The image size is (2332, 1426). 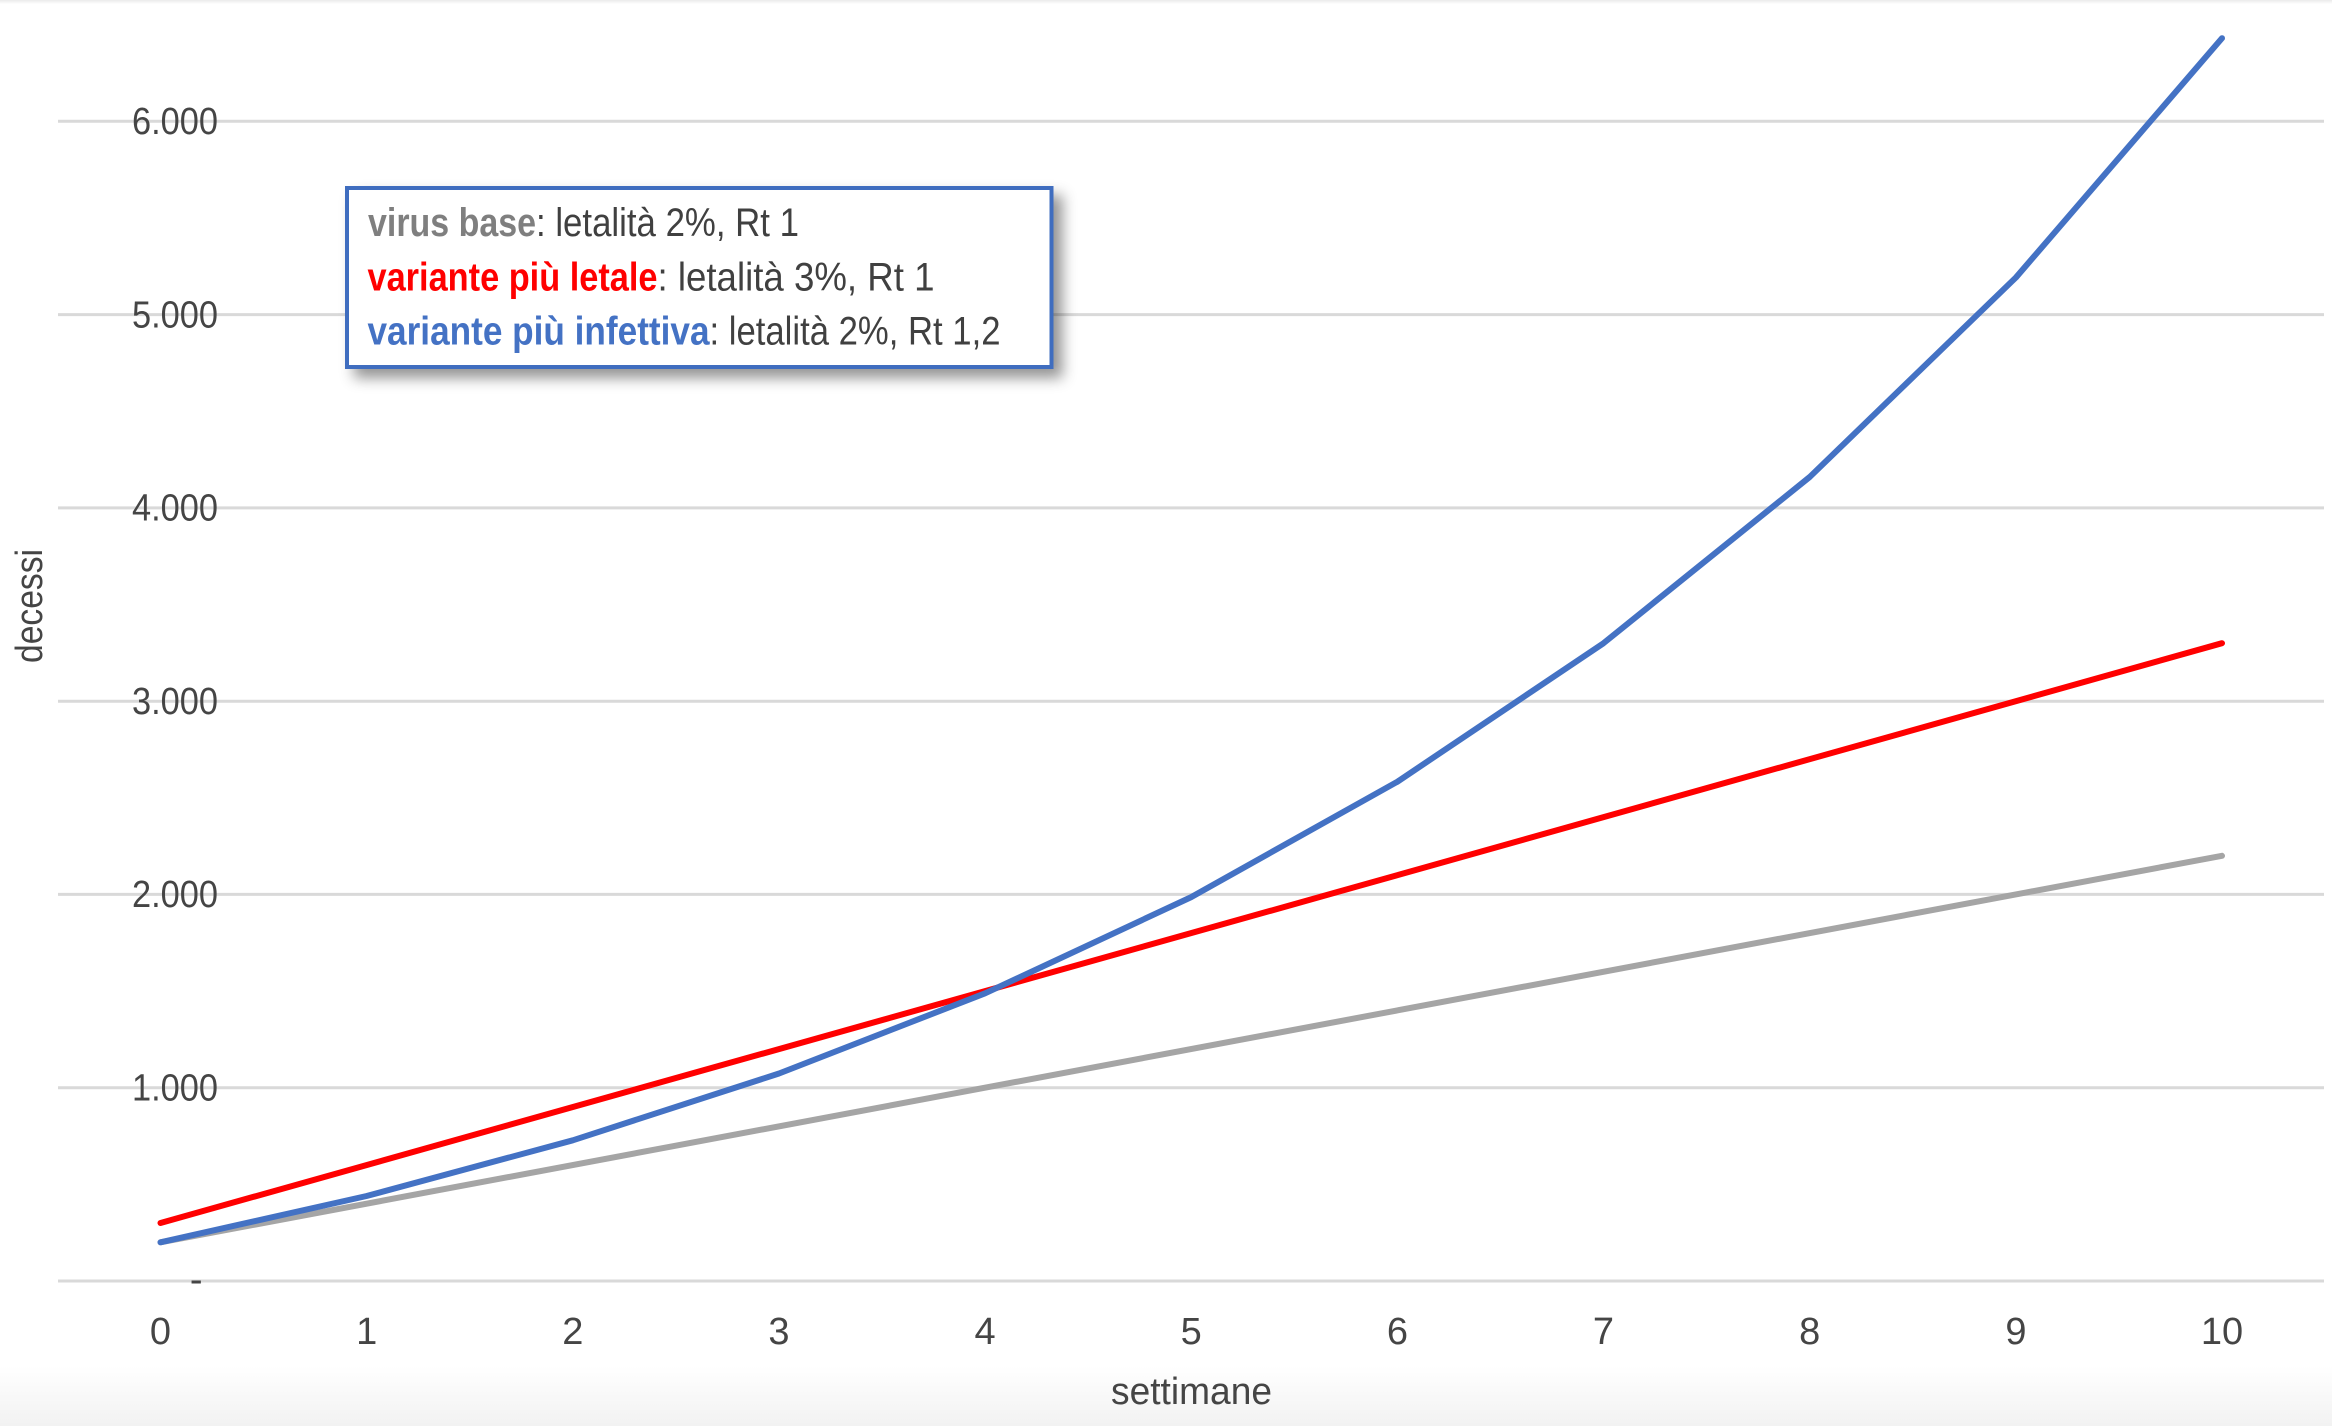 What do you see at coordinates (1191, 1332) in the screenshot?
I see `svg-text: 5` at bounding box center [1191, 1332].